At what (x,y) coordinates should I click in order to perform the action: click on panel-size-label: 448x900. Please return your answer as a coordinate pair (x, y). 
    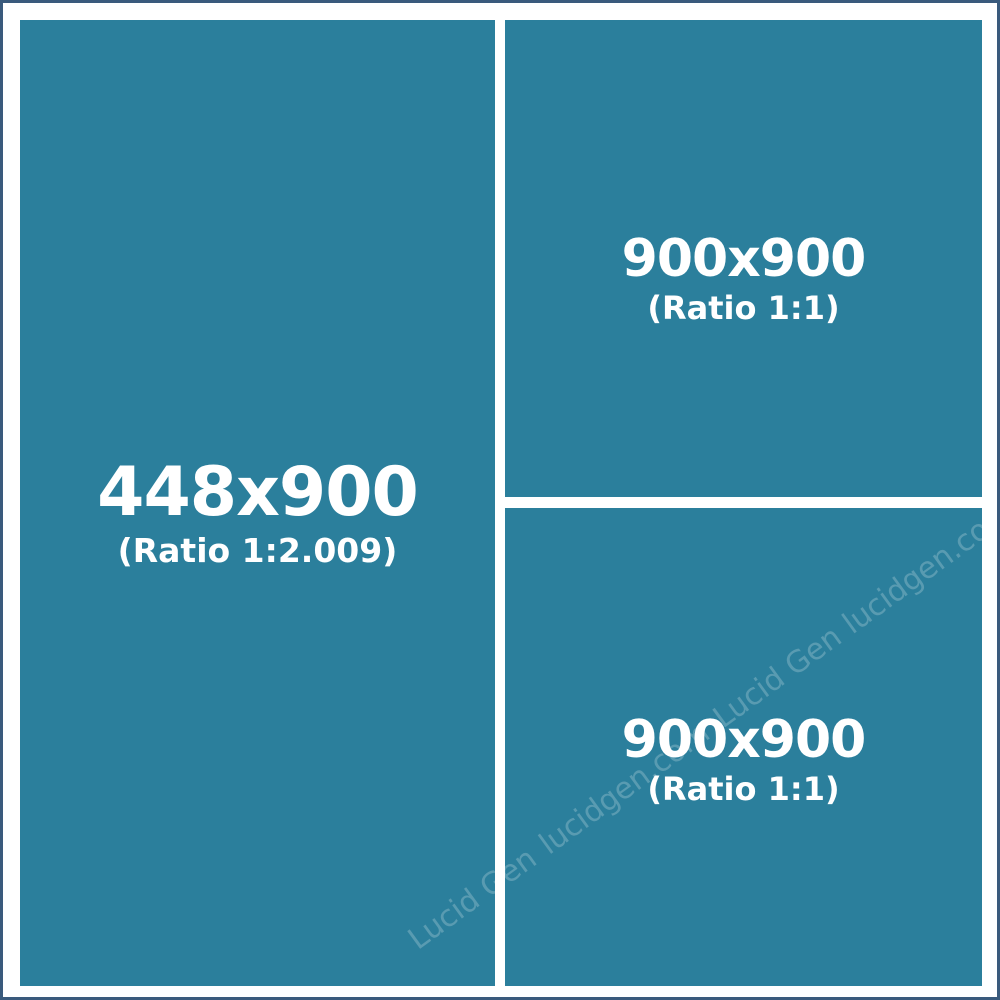
    Looking at the image, I should click on (258, 493).